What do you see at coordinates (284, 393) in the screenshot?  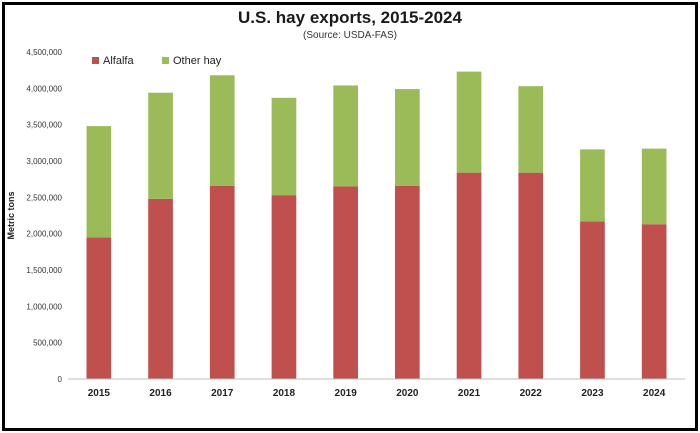 I see `x-tick-label: 2018` at bounding box center [284, 393].